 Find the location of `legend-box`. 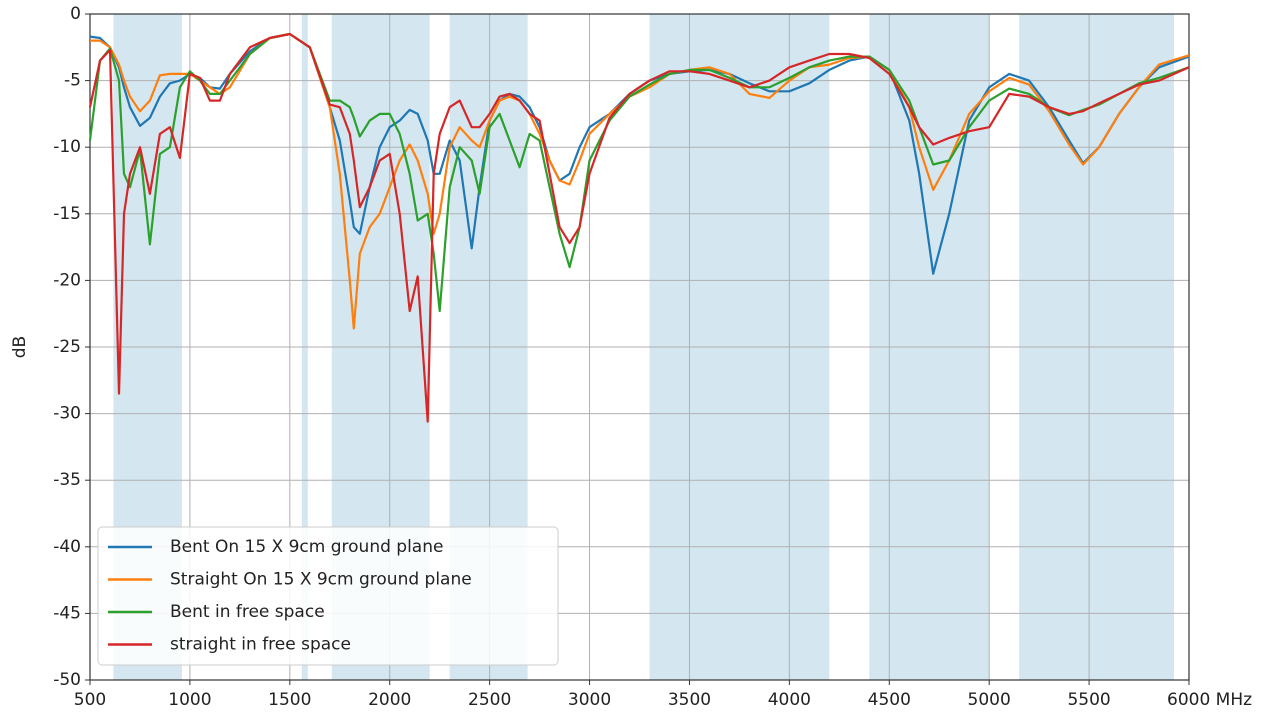

legend-box is located at coordinates (328, 596).